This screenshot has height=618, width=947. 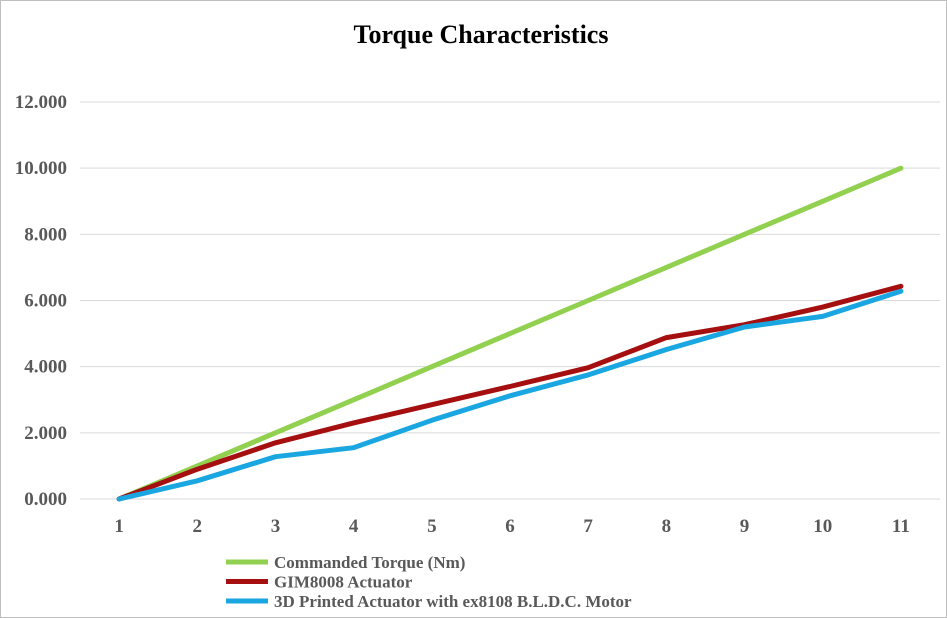 I want to click on y-tick-label: 2.000, so click(x=45, y=433).